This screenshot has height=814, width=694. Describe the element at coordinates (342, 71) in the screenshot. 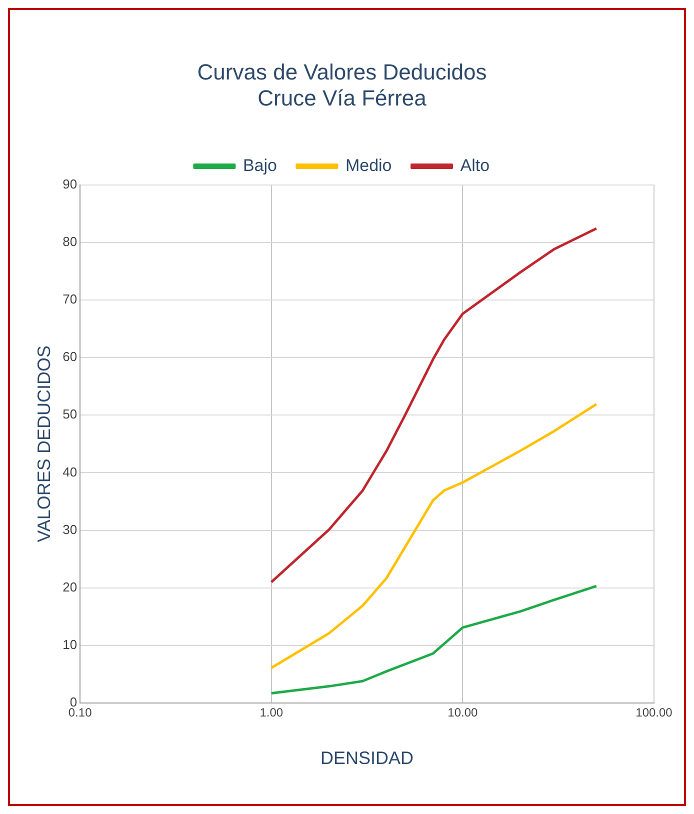

I see `chart-title: Curvas de Valores Deducidos` at that location.